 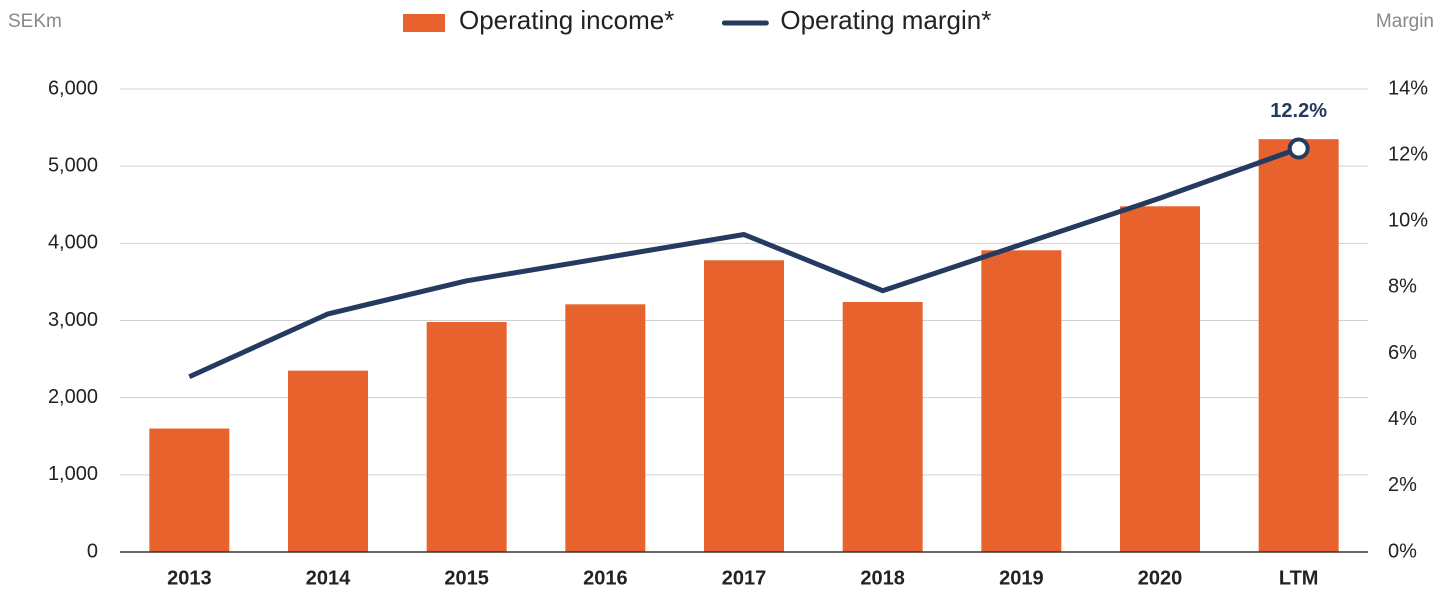 What do you see at coordinates (35, 21) in the screenshot?
I see `y-axis-label: SEKm` at bounding box center [35, 21].